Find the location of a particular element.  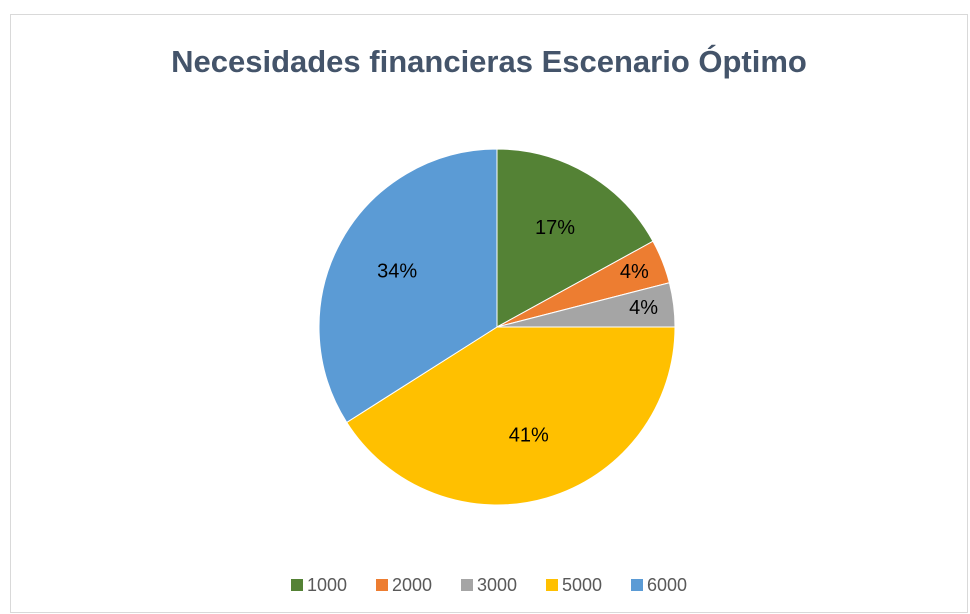

legend-label: 2000 is located at coordinates (412, 585).